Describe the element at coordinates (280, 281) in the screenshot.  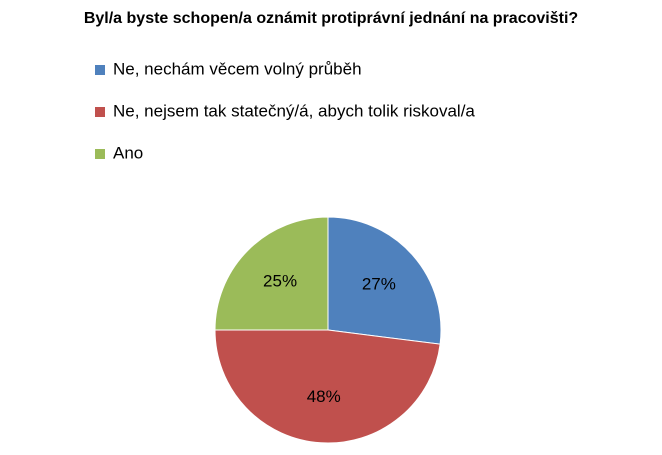
I see `value-label: 25%` at that location.